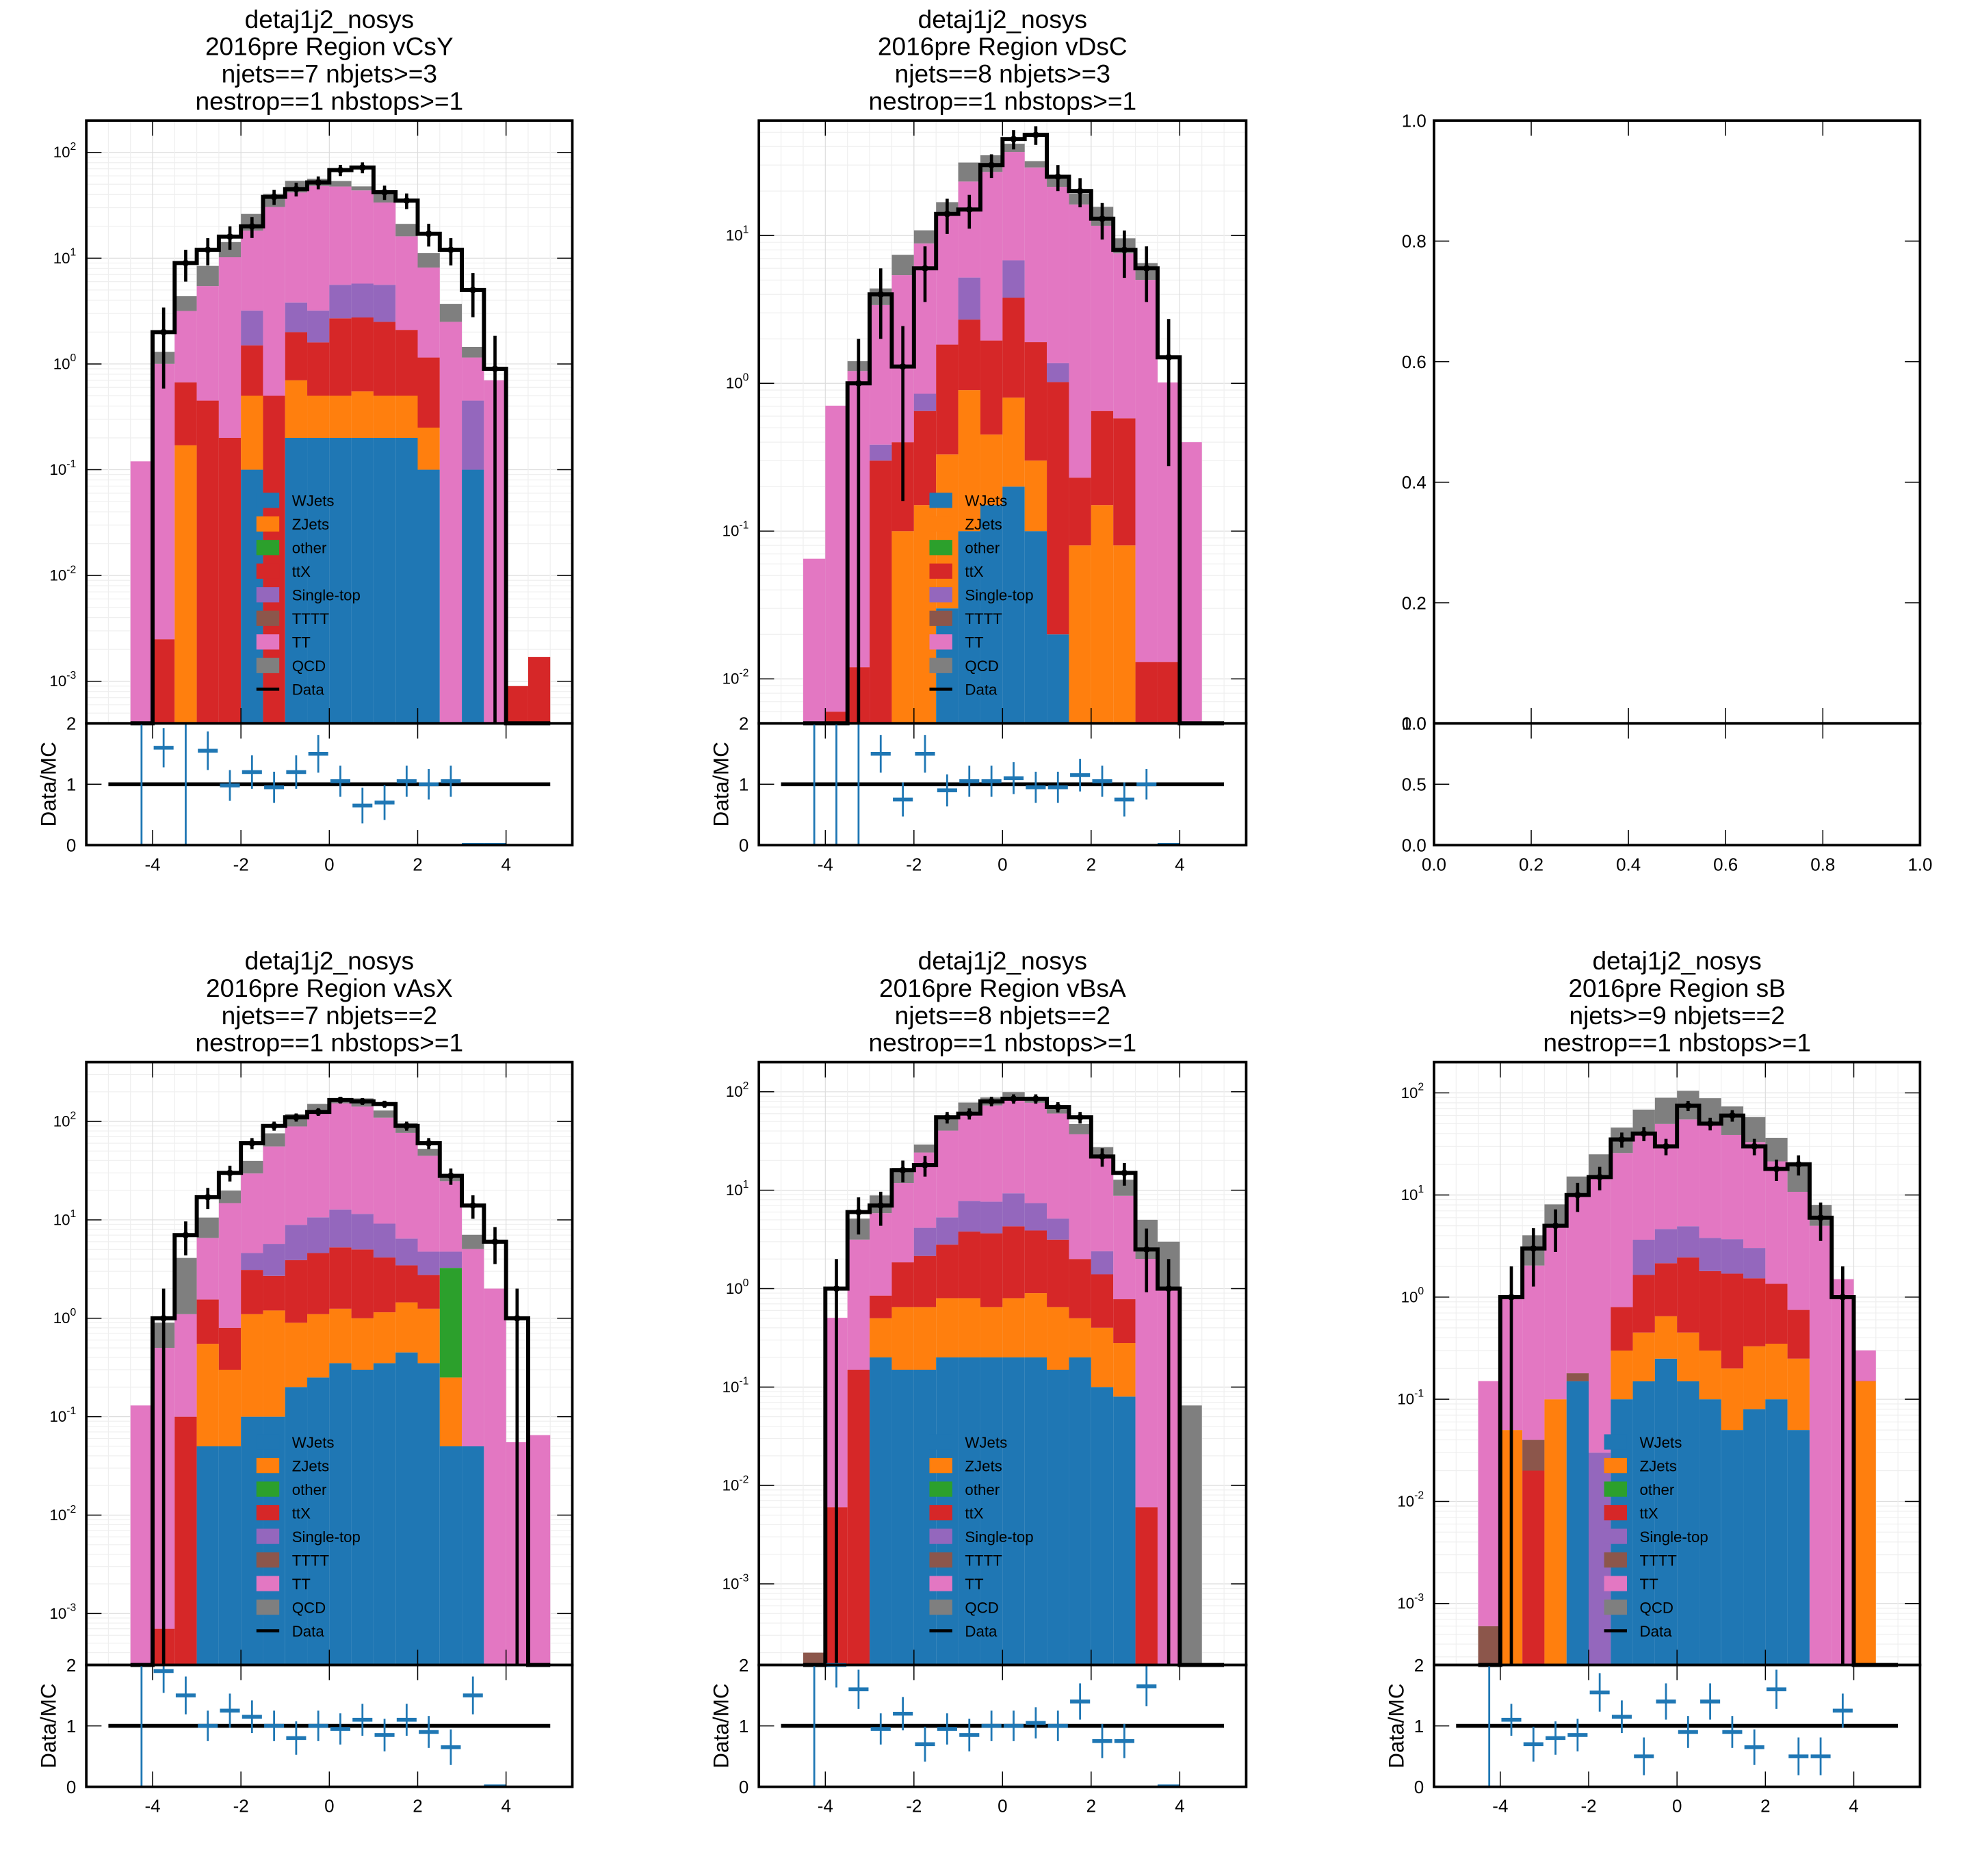 This screenshot has width=1967, height=1876. What do you see at coordinates (1649, 1513) in the screenshot?
I see `legend-label: ttX` at bounding box center [1649, 1513].